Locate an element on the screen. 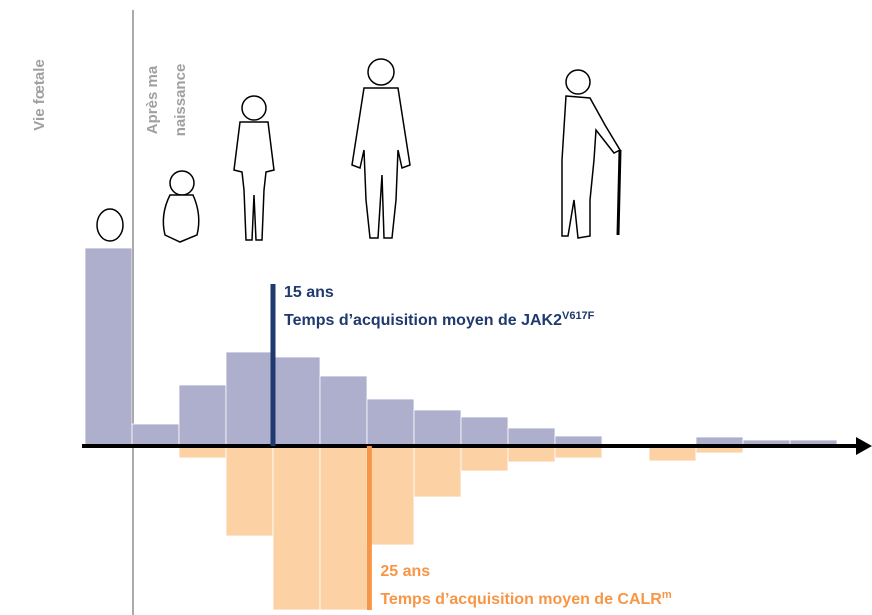 This screenshot has height=615, width=872. side-label: naissance is located at coordinates (180, 100).